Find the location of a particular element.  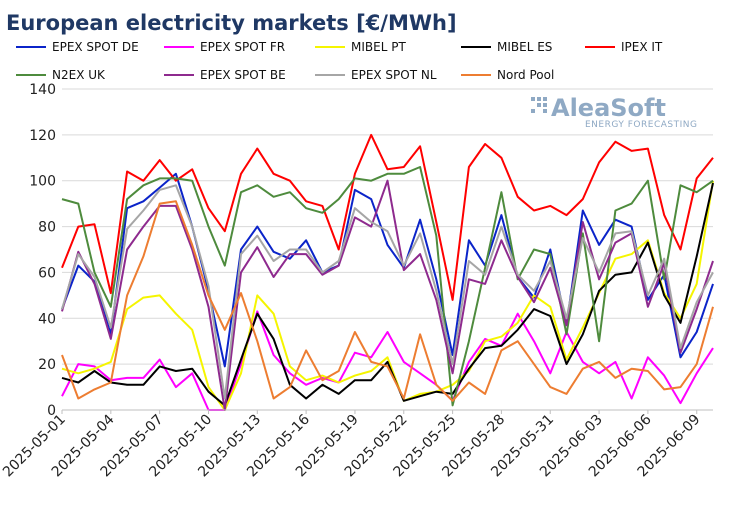

legend-item: EPEX SPOT NL is located at coordinates (376, 75).